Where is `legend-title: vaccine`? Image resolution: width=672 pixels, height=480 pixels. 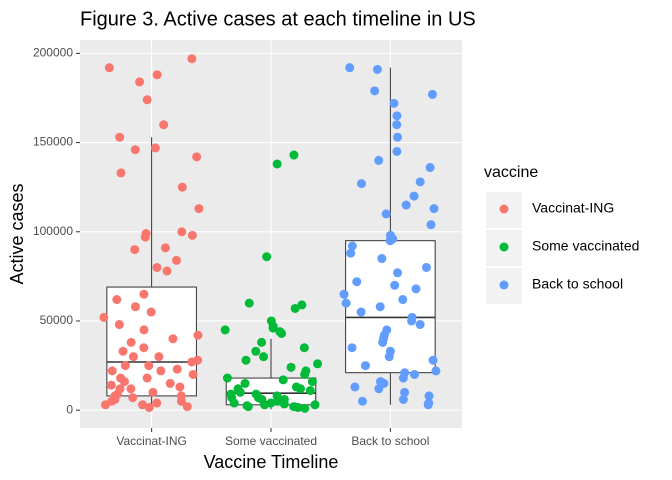 legend-title: vaccine is located at coordinates (511, 172).